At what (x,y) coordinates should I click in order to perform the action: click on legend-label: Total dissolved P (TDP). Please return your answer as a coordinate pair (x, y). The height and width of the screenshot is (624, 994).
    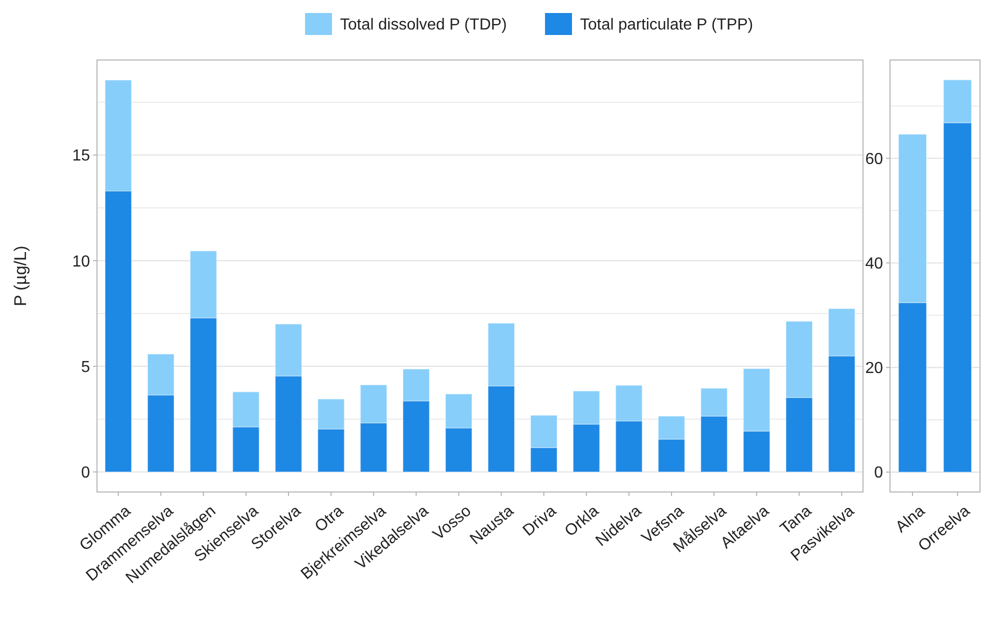
    Looking at the image, I should click on (423, 25).